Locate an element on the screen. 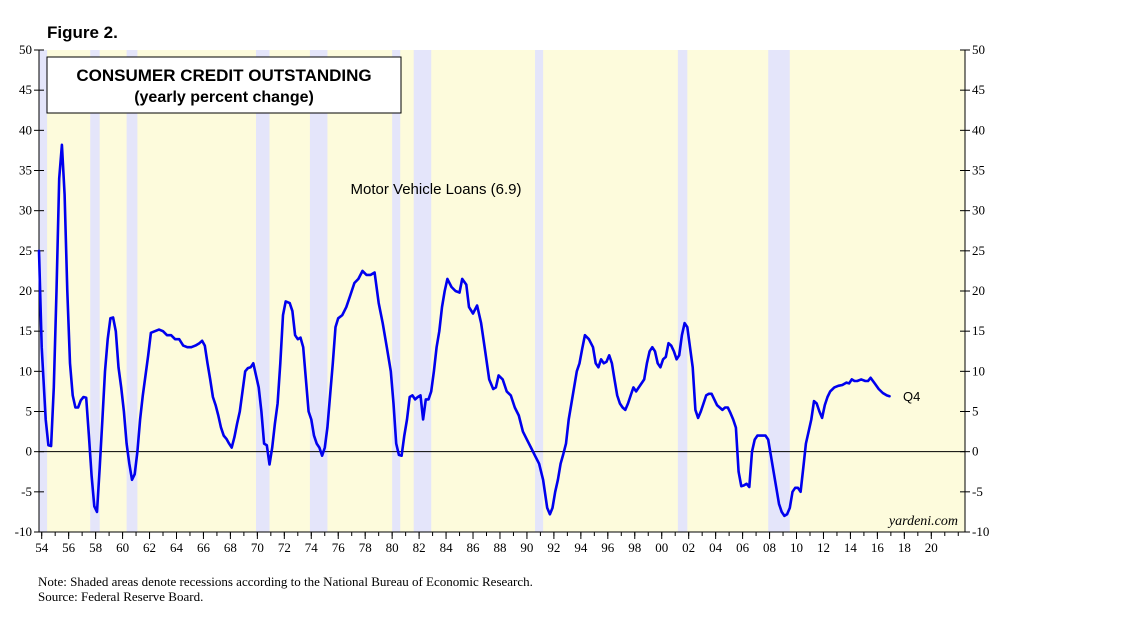 The width and height of the screenshot is (1138, 621). x-tick-label: 76 is located at coordinates (339, 547).